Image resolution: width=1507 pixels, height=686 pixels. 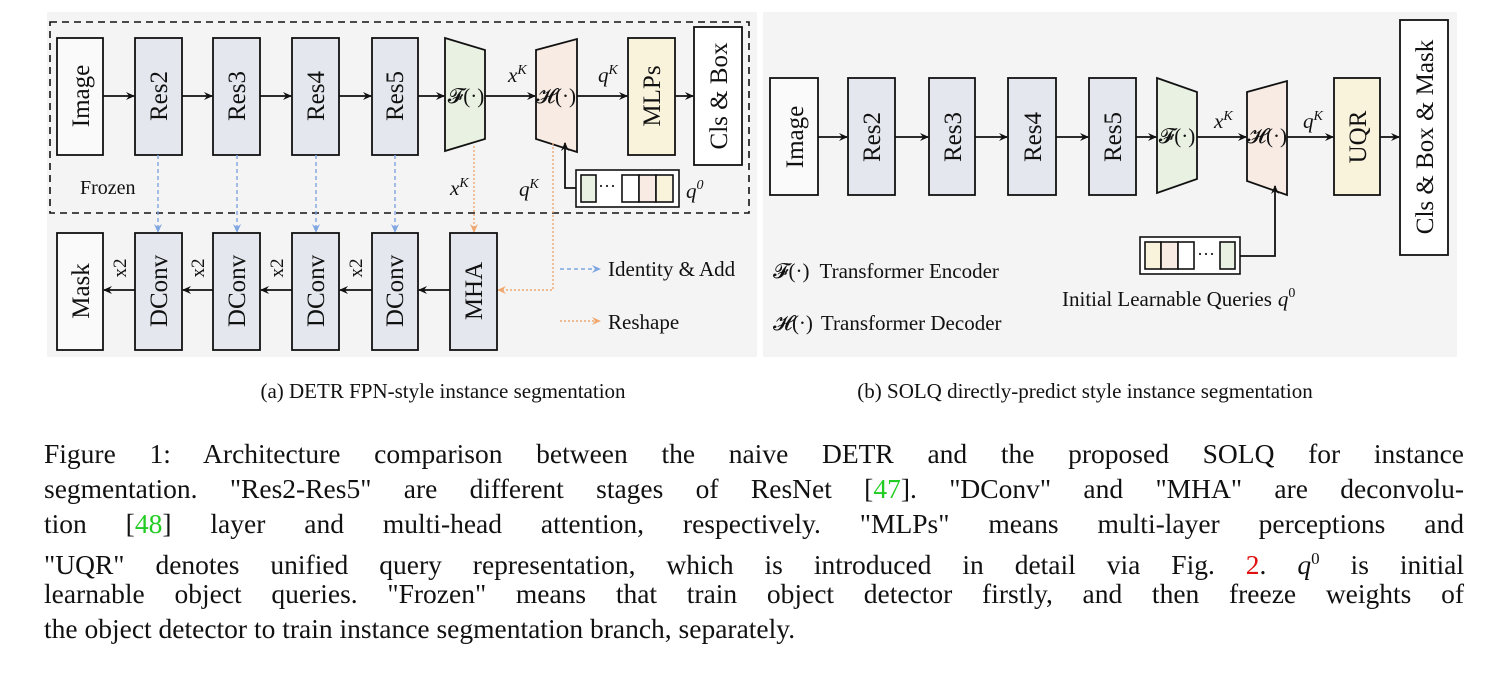 I want to click on mask-block, so click(x=80, y=291).